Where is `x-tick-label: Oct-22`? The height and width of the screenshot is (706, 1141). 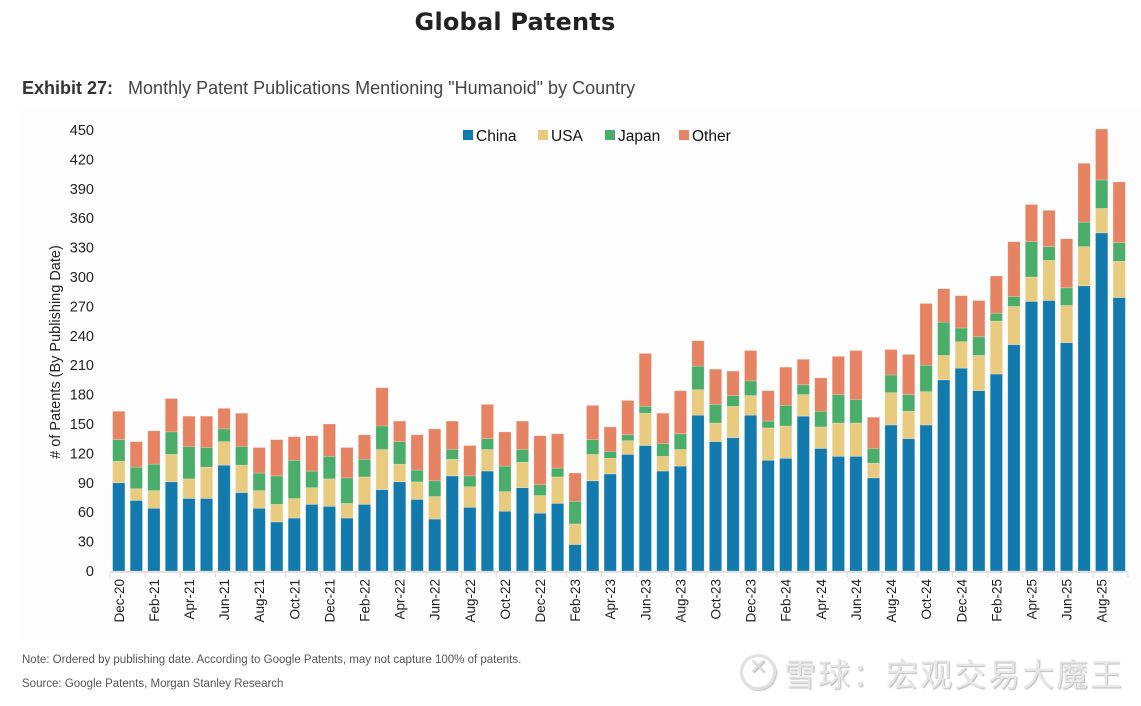 x-tick-label: Oct-22 is located at coordinates (505, 599).